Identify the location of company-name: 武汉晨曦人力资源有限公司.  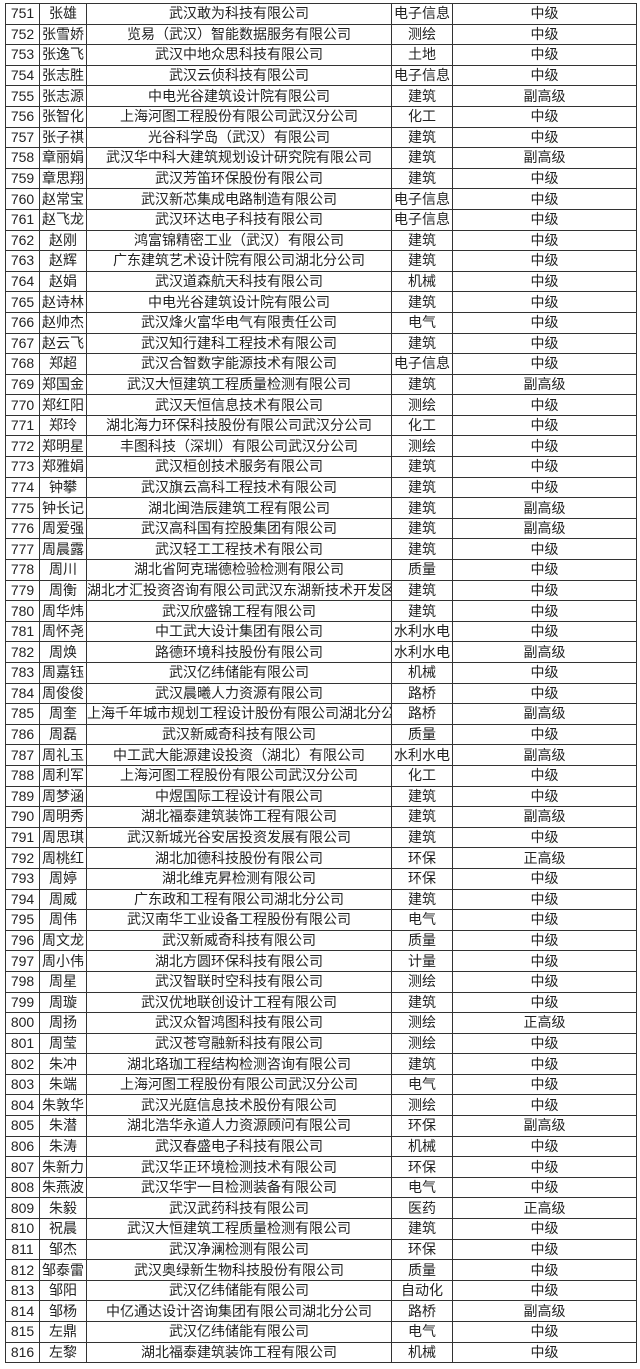
(239, 693).